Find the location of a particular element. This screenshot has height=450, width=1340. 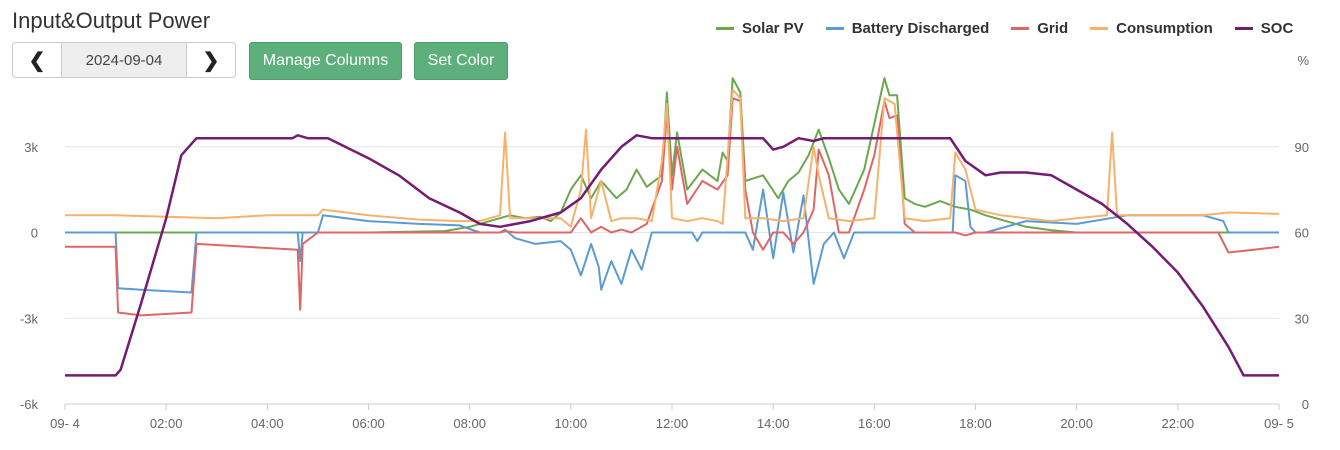

y-right-unit-label: % is located at coordinates (1303, 60).